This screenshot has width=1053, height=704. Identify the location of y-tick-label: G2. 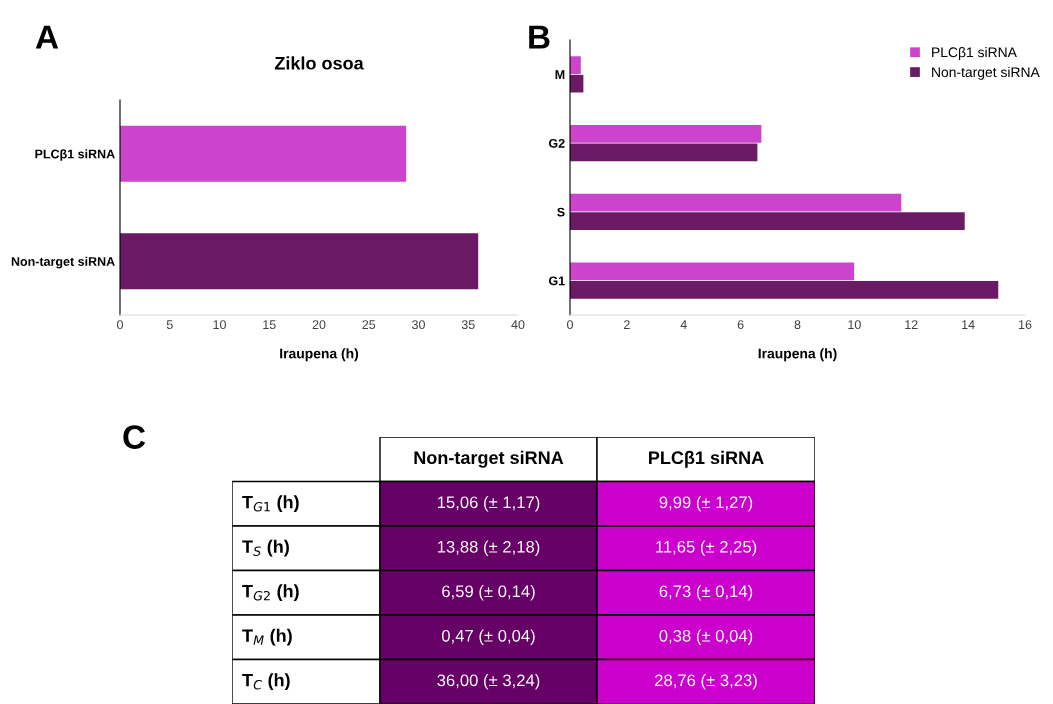
(556, 143).